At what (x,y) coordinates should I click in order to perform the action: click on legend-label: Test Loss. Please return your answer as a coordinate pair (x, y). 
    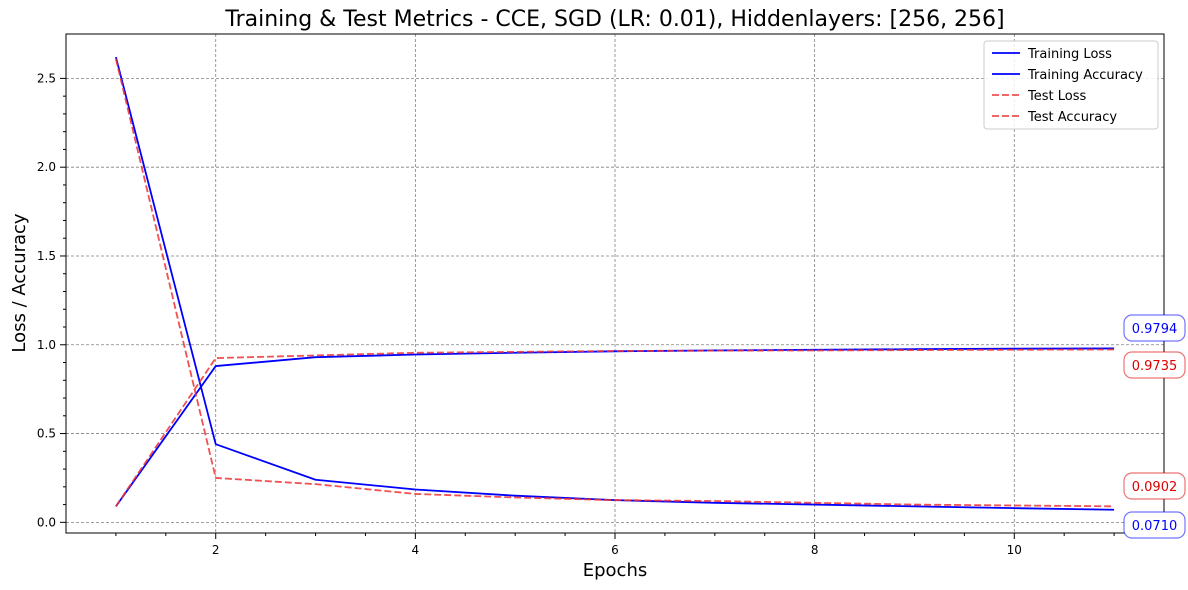
    Looking at the image, I should click on (1056, 96).